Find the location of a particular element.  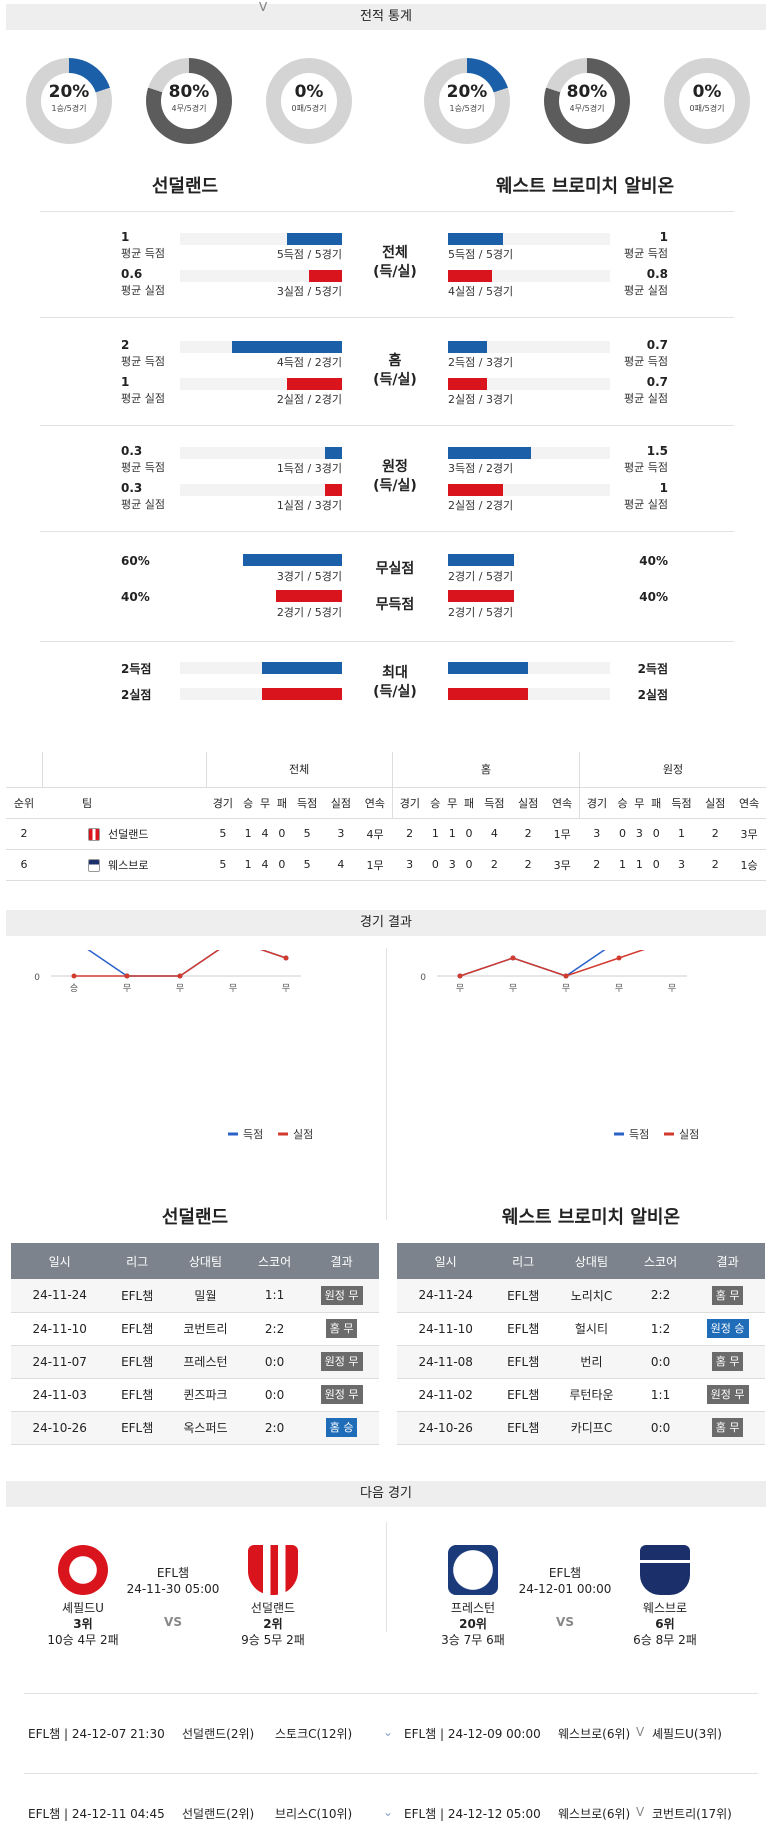

left-stat-caption: 5득점 / 5경기 is located at coordinates (309, 254).